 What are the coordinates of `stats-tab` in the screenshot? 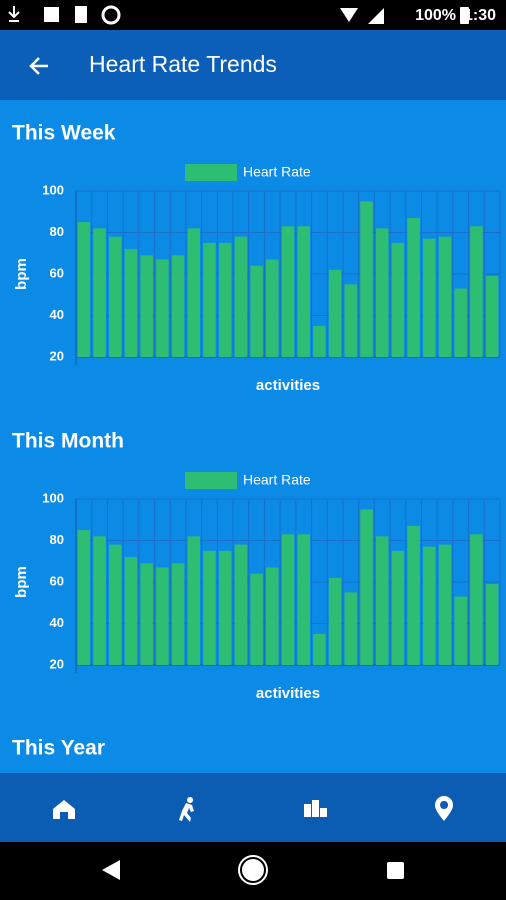 It's located at (315, 808).